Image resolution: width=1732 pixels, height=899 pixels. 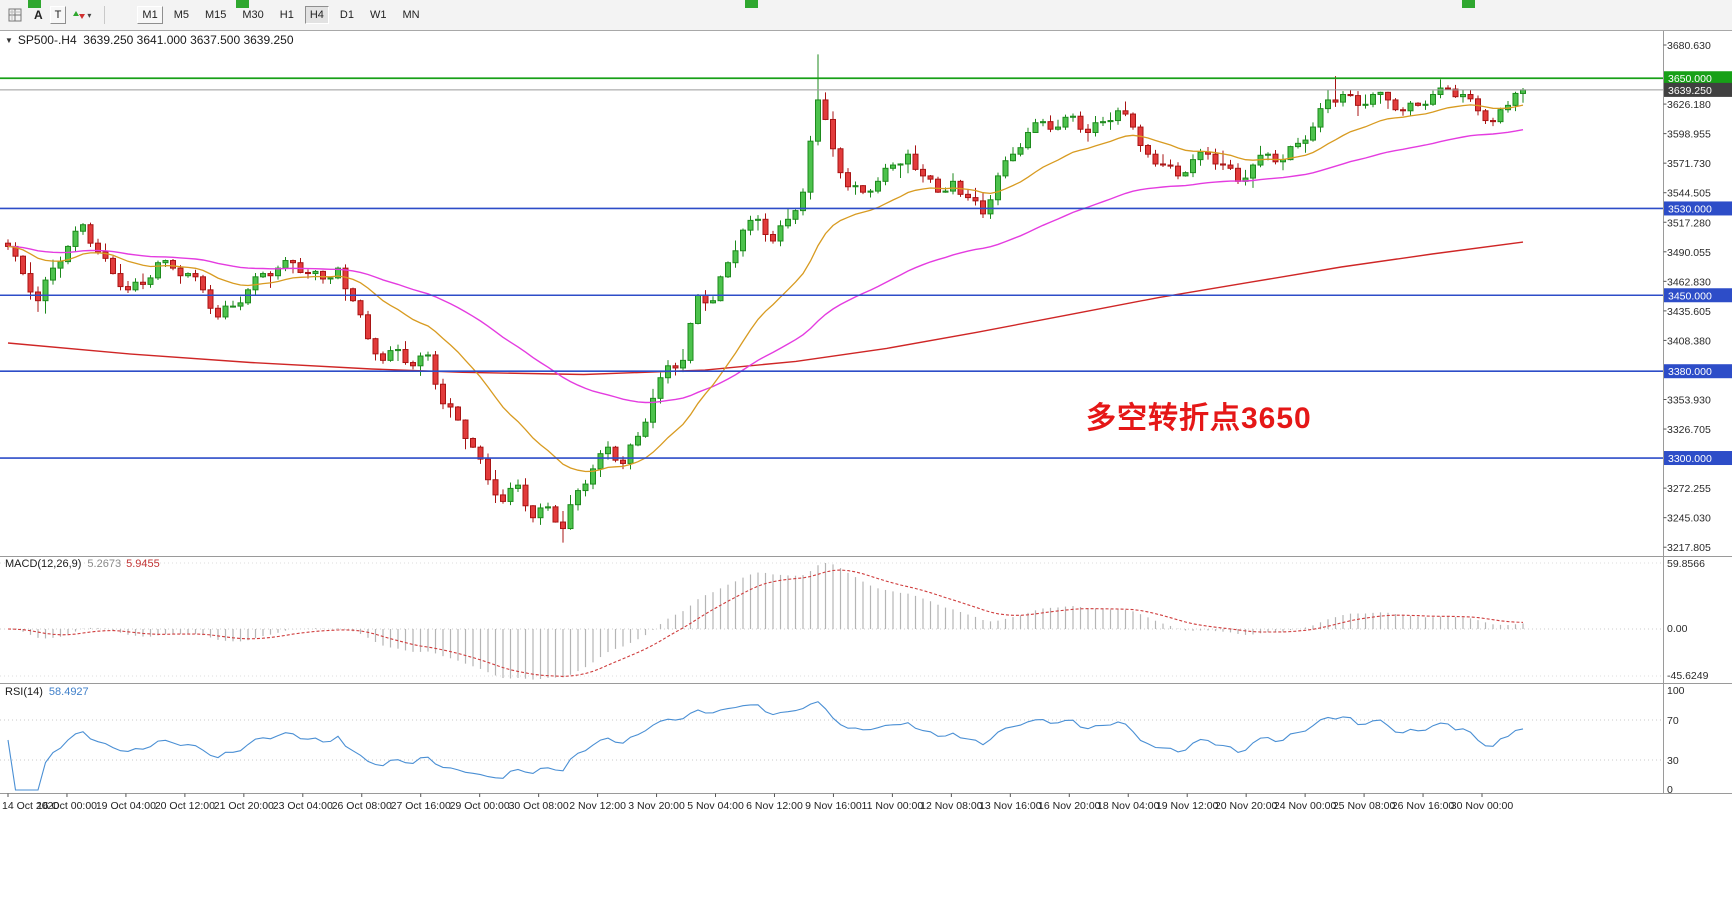 I want to click on macd-histogram, so click(x=769, y=621).